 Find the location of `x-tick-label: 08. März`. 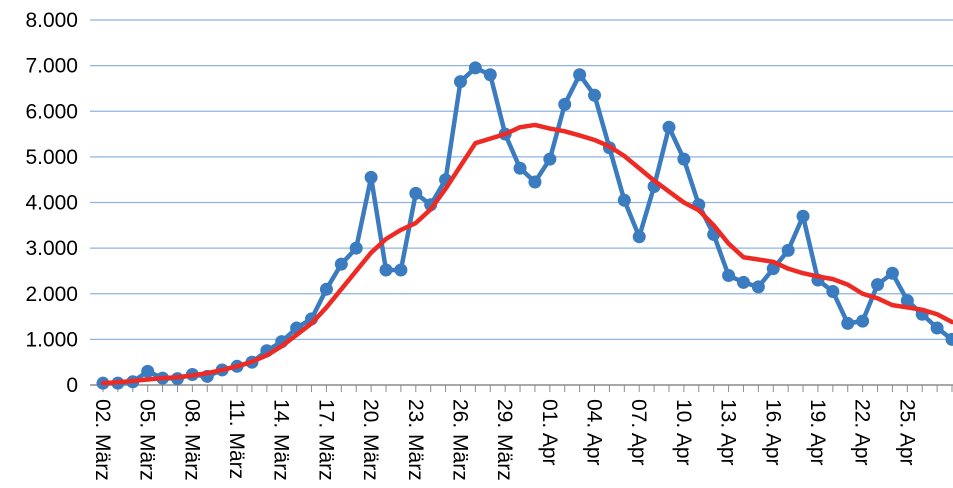

x-tick-label: 08. März is located at coordinates (191, 440).